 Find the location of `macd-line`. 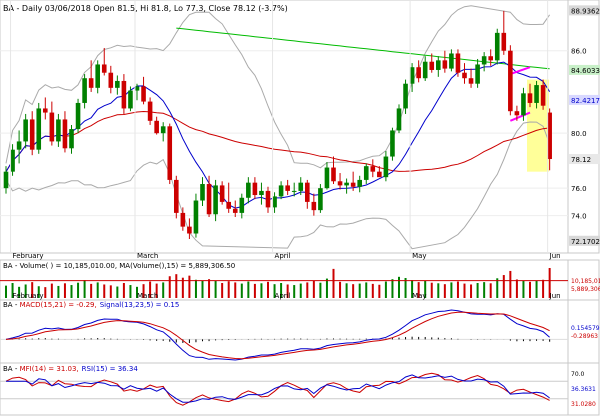

macd-line is located at coordinates (277, 335).